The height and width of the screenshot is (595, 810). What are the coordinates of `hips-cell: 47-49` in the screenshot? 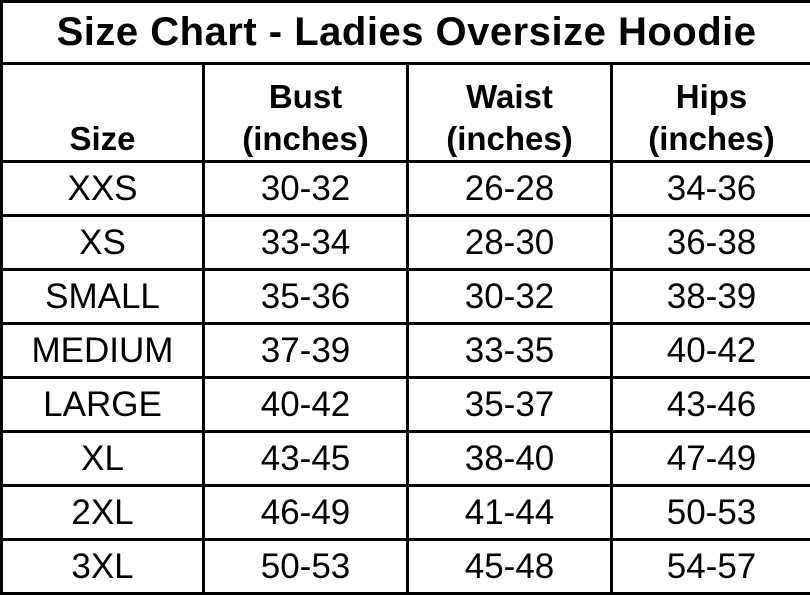 It's located at (711, 459).